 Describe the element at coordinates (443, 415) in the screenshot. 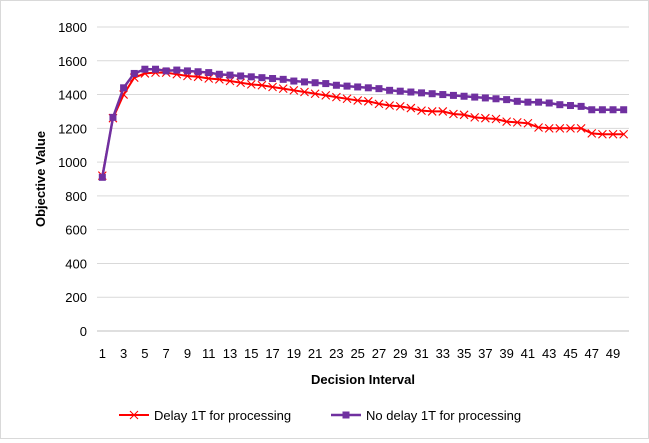

I see `legend-label: No delay 1T for processing` at that location.